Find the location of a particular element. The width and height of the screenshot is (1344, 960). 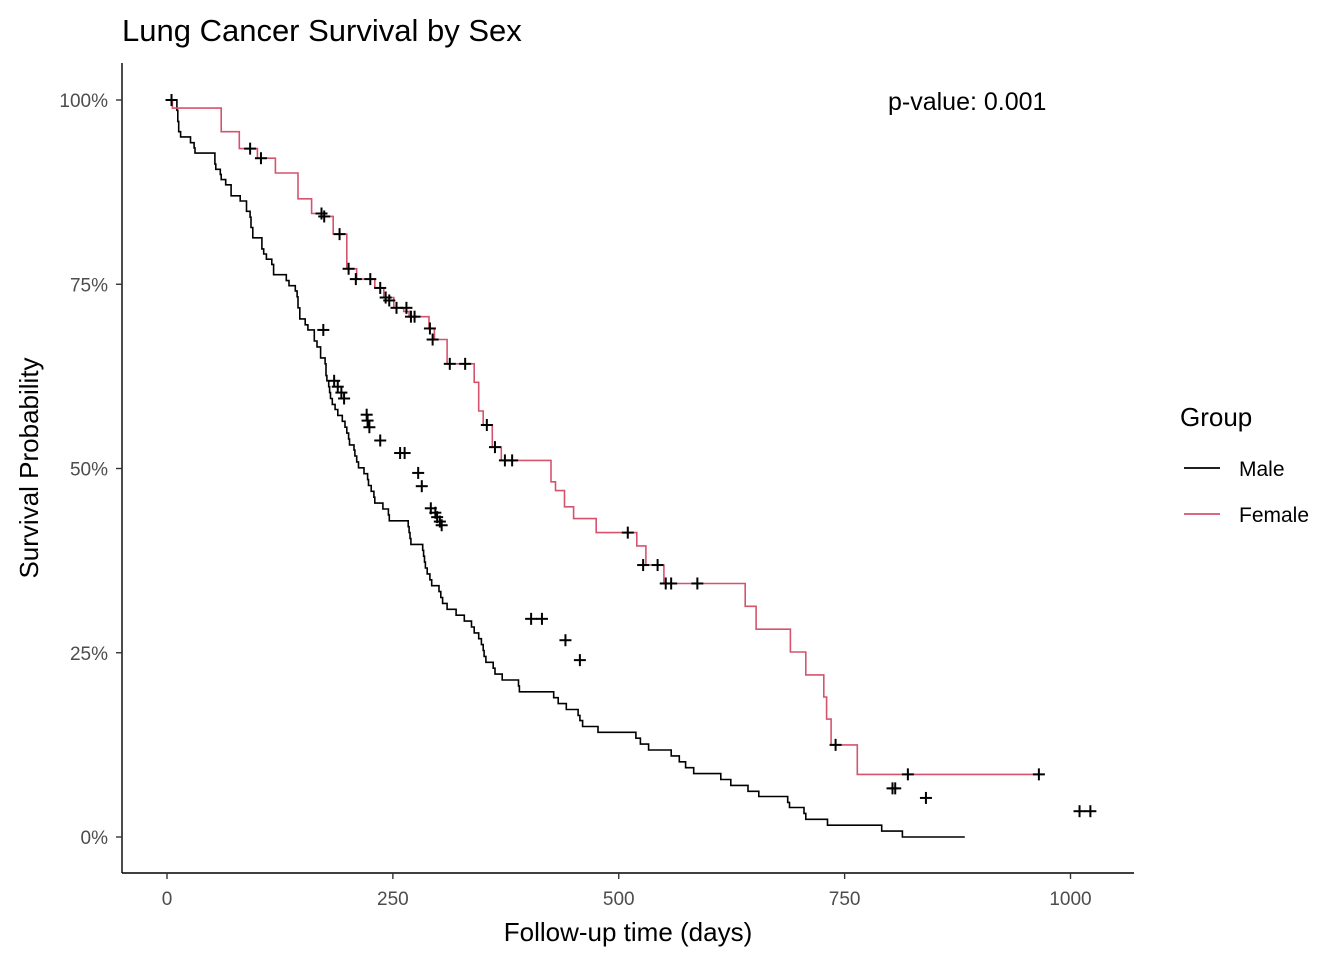

y-axis-ticks: 0% 25% 50% 75% 100% is located at coordinates (90, 470).